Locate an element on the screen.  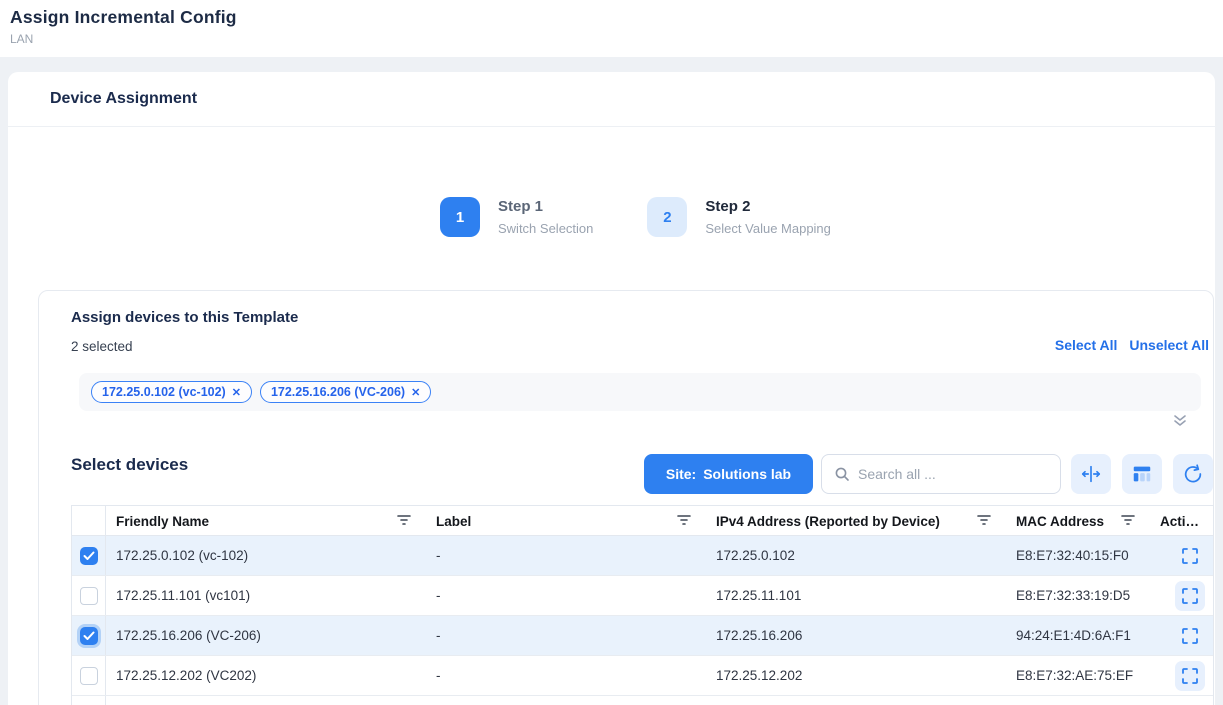
search-input is located at coordinates (948, 474).